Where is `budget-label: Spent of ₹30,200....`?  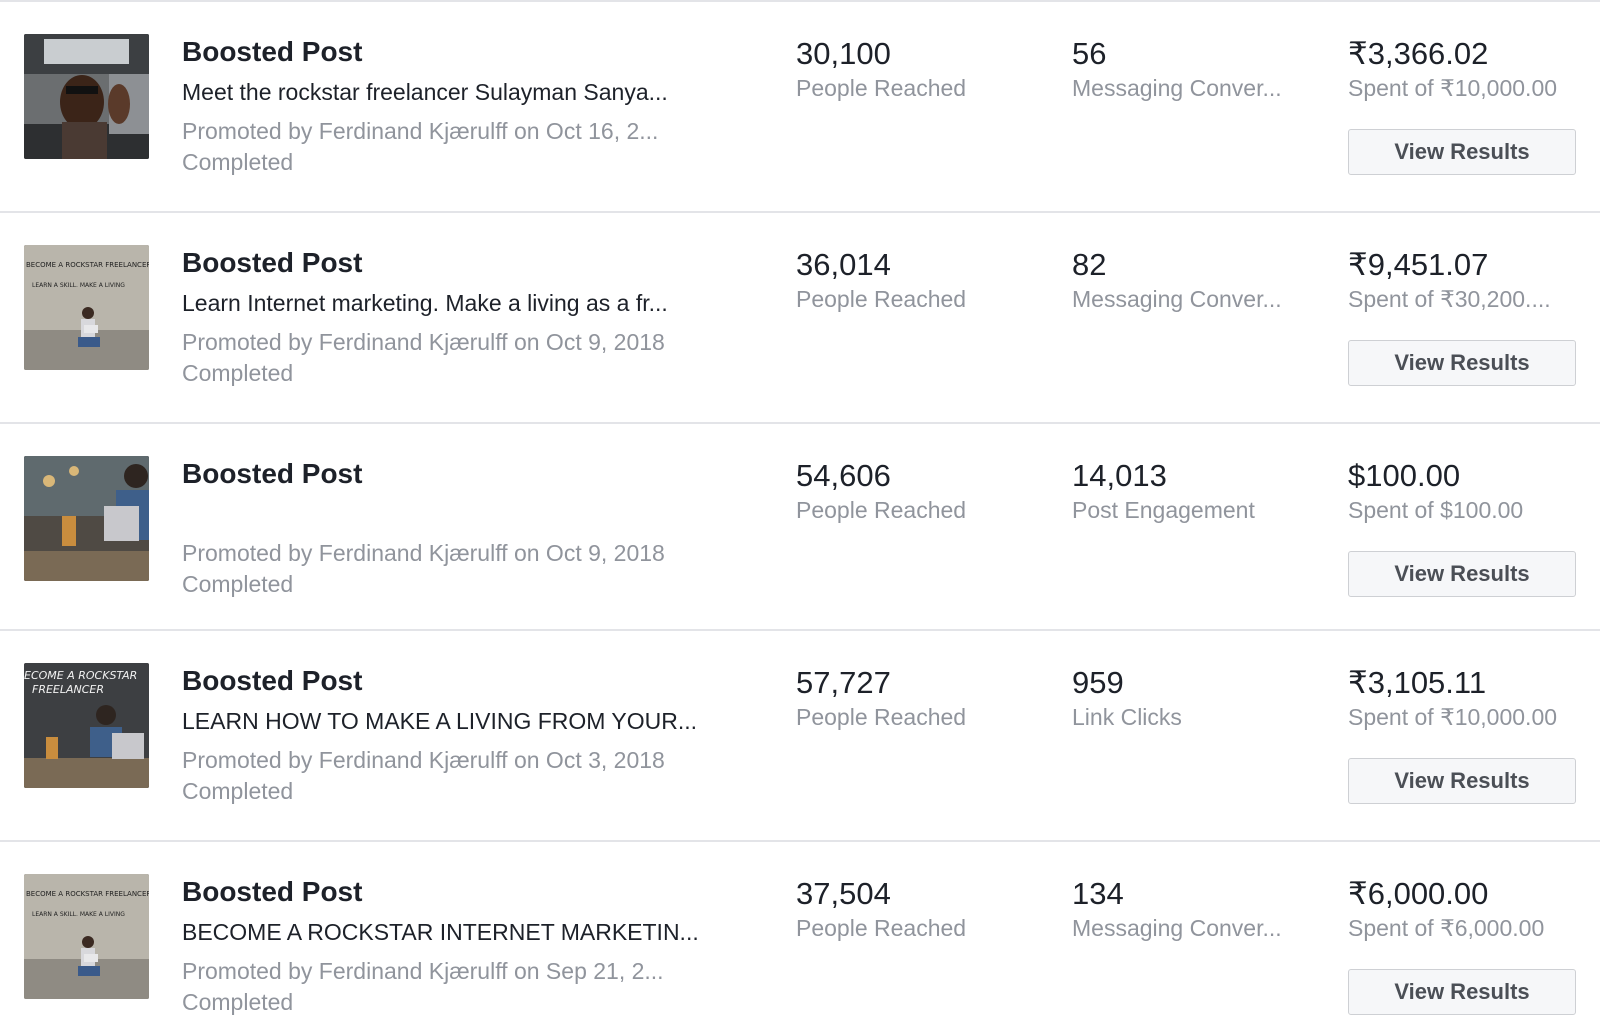
budget-label: Spent of ₹30,200.... is located at coordinates (1449, 299).